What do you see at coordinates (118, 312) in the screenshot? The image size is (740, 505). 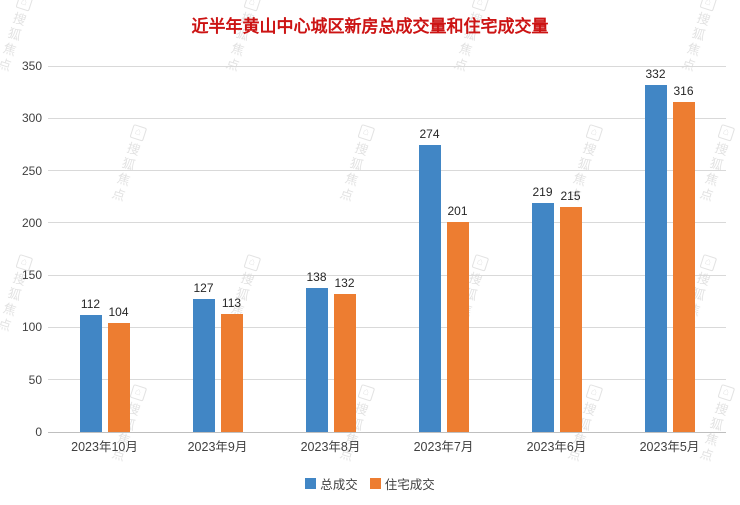 I see `bar-value-label: 104` at bounding box center [118, 312].